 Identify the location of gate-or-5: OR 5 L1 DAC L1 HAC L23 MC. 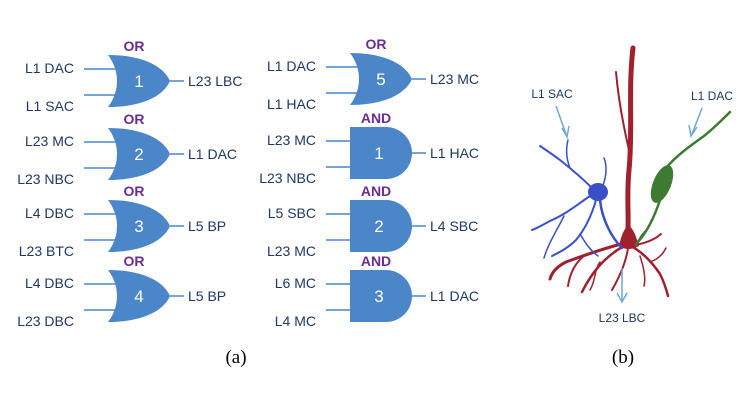
(373, 74).